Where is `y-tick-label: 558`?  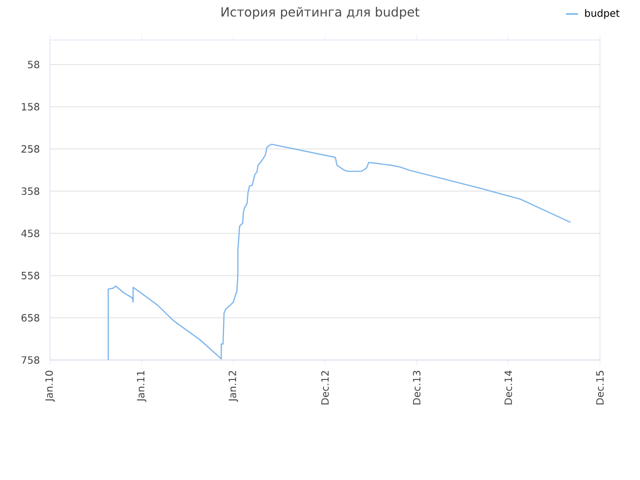
y-tick-label: 558 is located at coordinates (31, 276).